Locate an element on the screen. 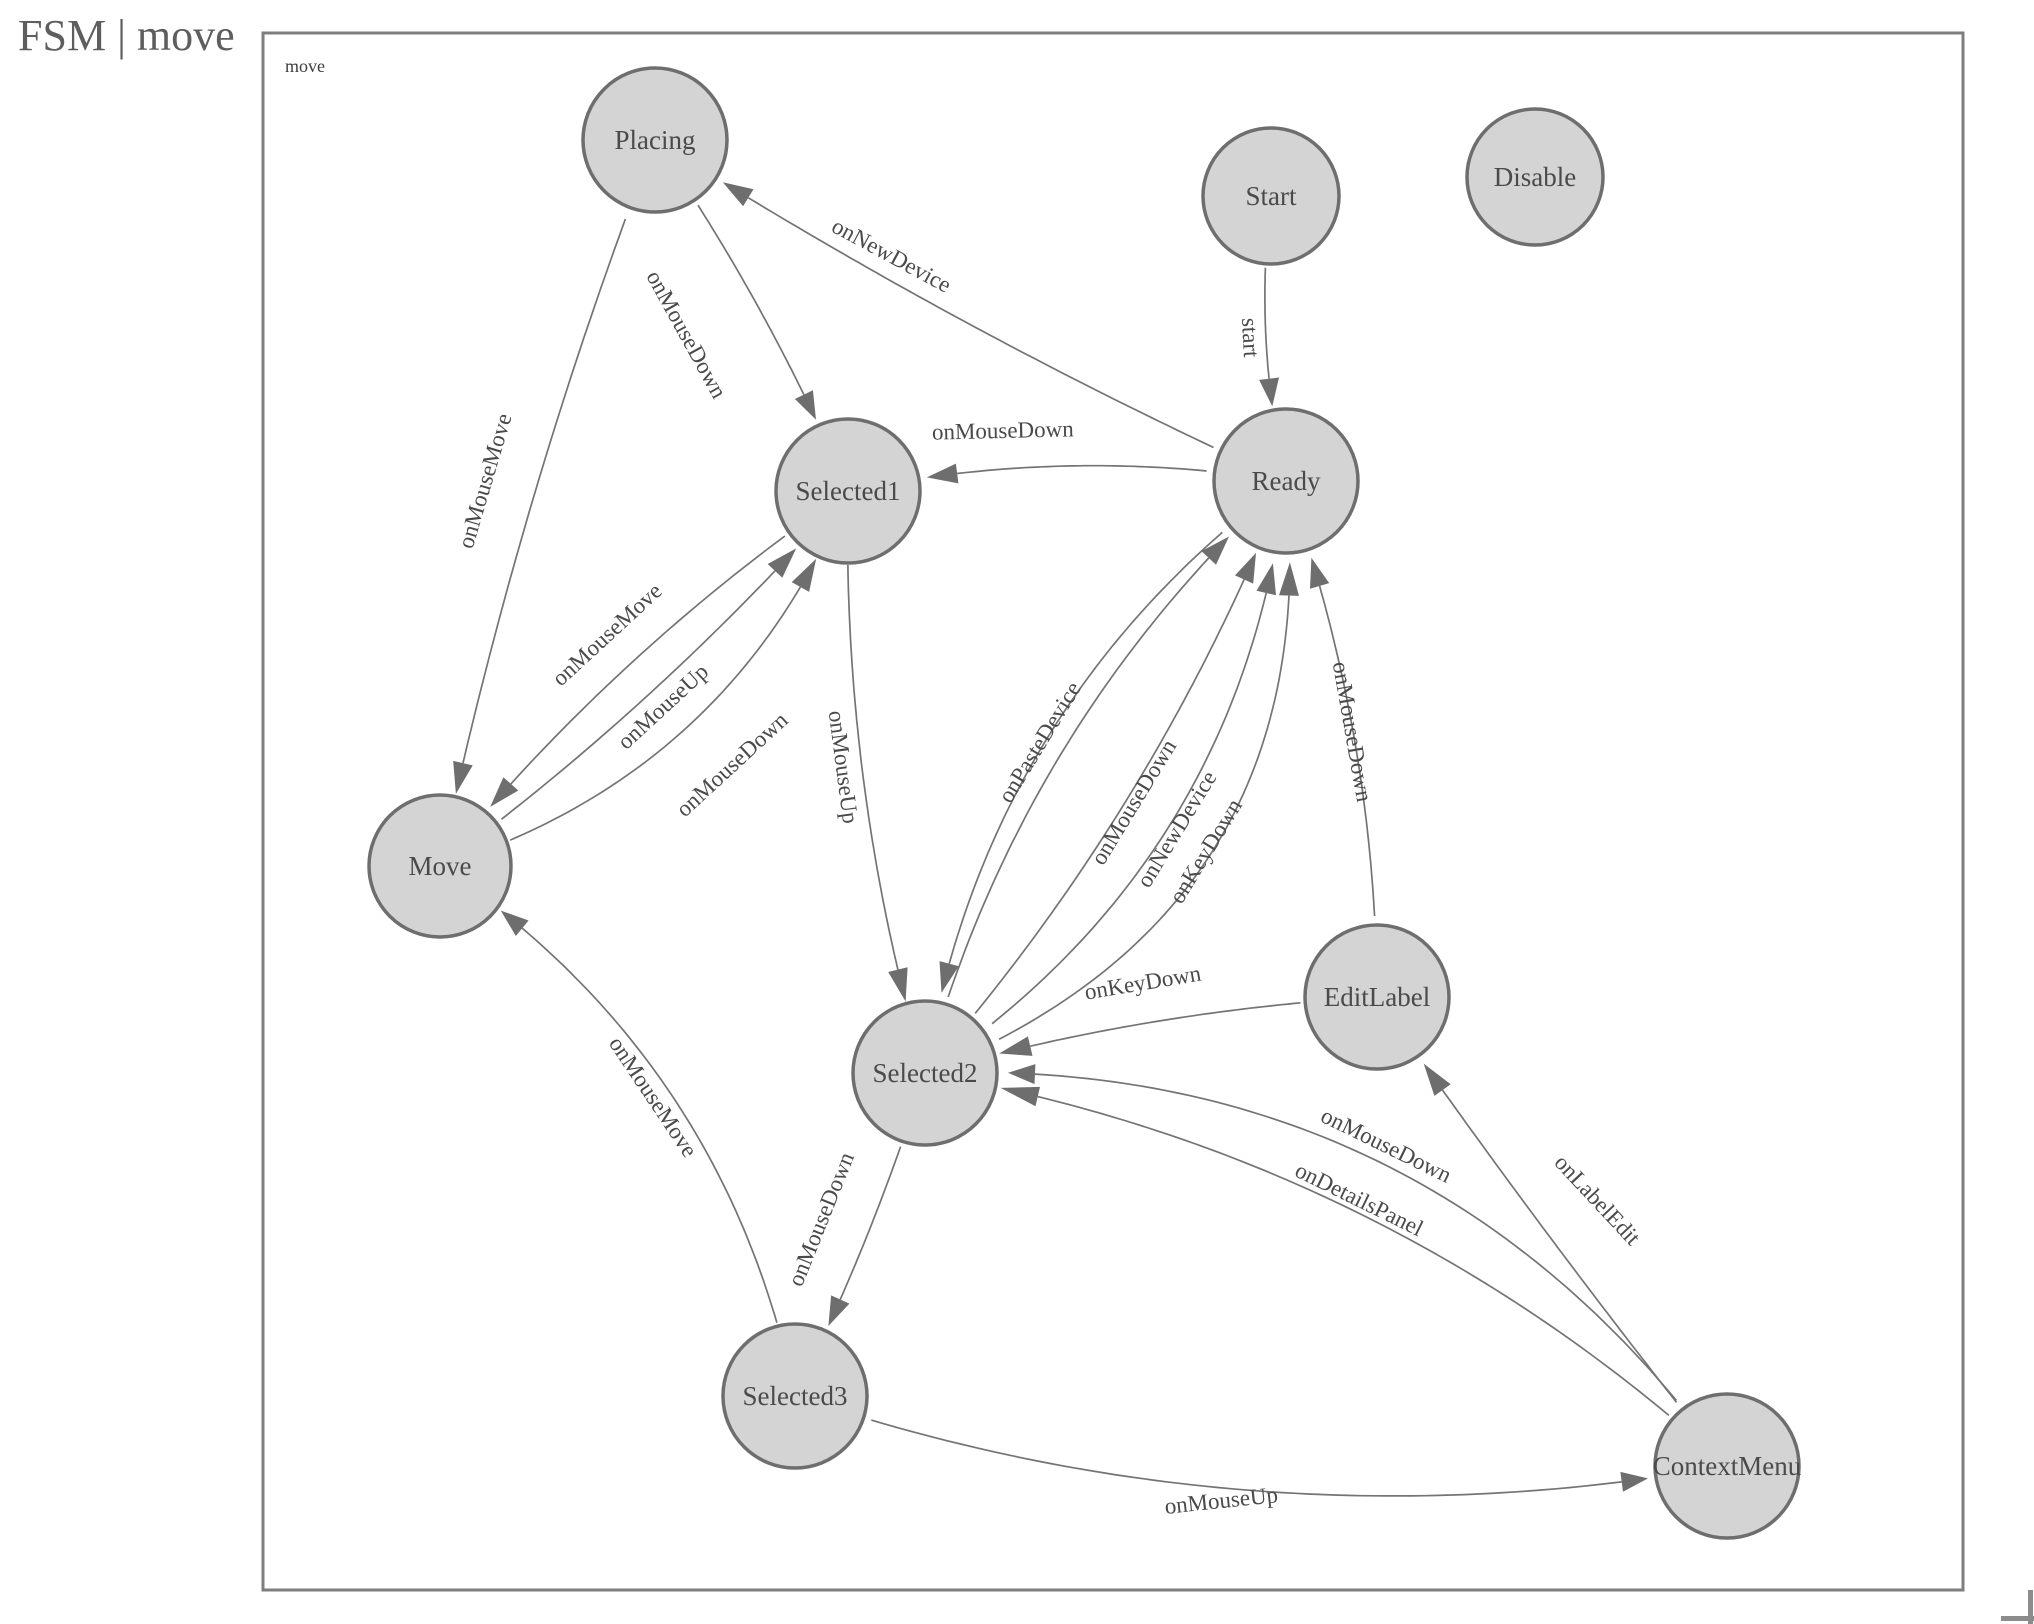 The image size is (2034, 1624). state-node-Move: Move is located at coordinates (440, 866).